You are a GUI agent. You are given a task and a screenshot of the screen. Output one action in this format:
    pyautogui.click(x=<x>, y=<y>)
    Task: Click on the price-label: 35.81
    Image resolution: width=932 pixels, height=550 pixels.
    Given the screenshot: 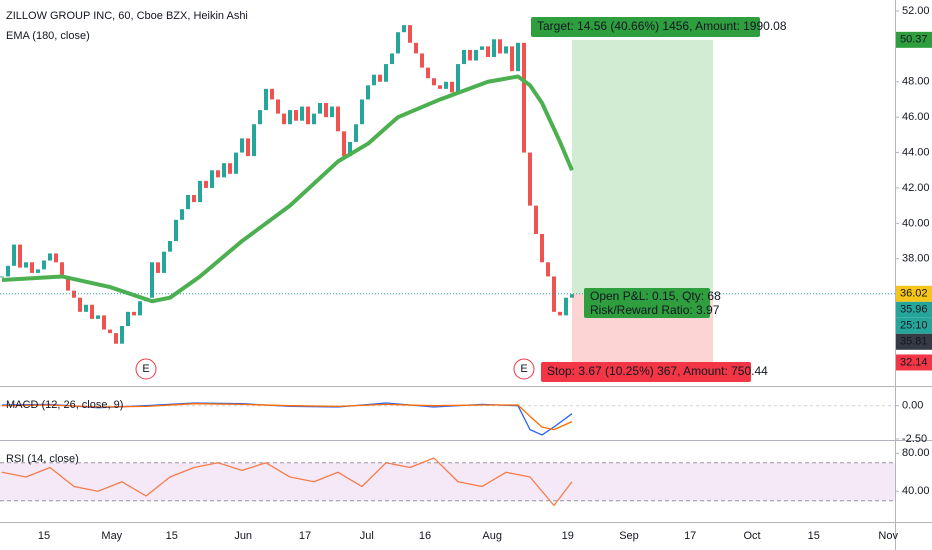 What is the action you would take?
    pyautogui.click(x=914, y=342)
    